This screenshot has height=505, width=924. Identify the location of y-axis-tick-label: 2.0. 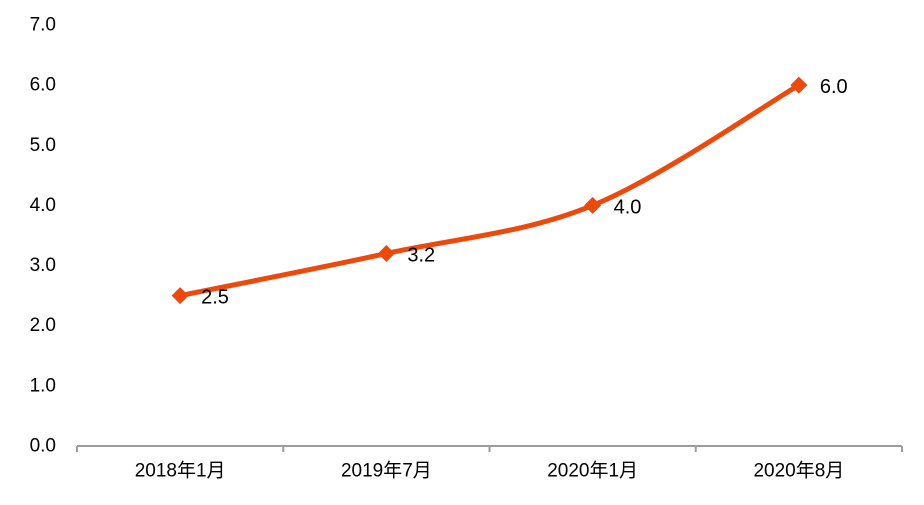
(43, 325).